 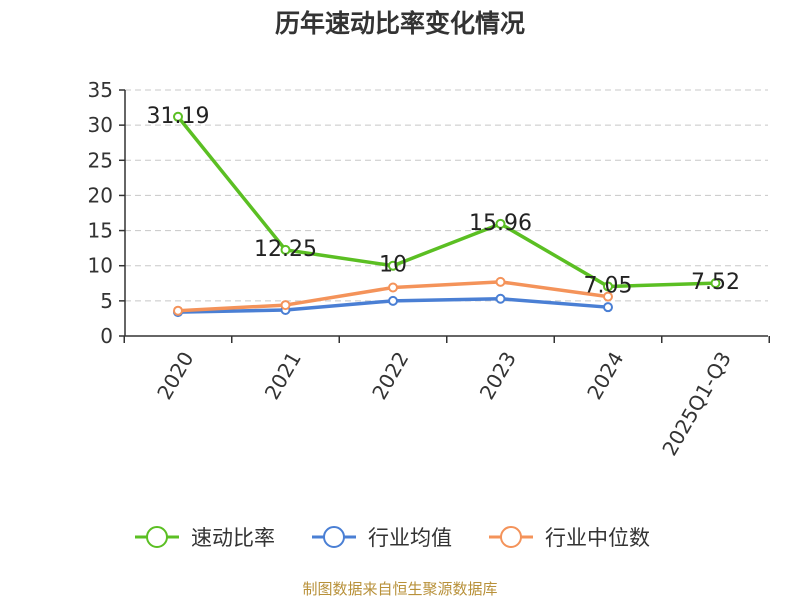 I want to click on data-label: 10, so click(x=393, y=265).